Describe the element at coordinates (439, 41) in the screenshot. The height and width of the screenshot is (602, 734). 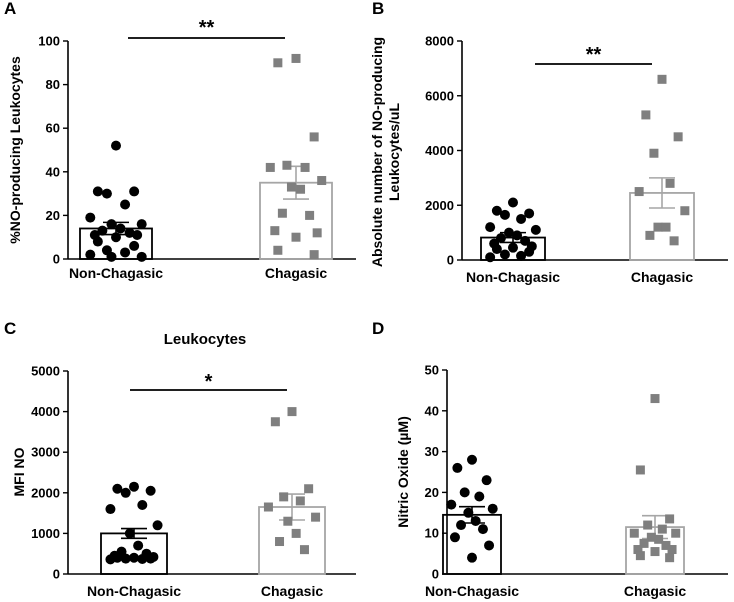
I see `y-tick-label: 8000` at that location.